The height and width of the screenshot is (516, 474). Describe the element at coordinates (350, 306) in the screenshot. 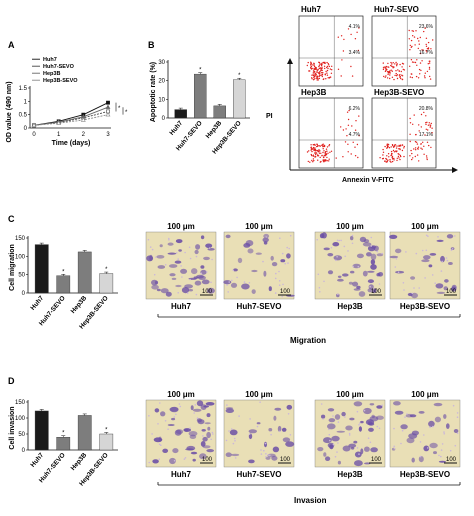

I see `micrograph-label: Hep3B` at that location.